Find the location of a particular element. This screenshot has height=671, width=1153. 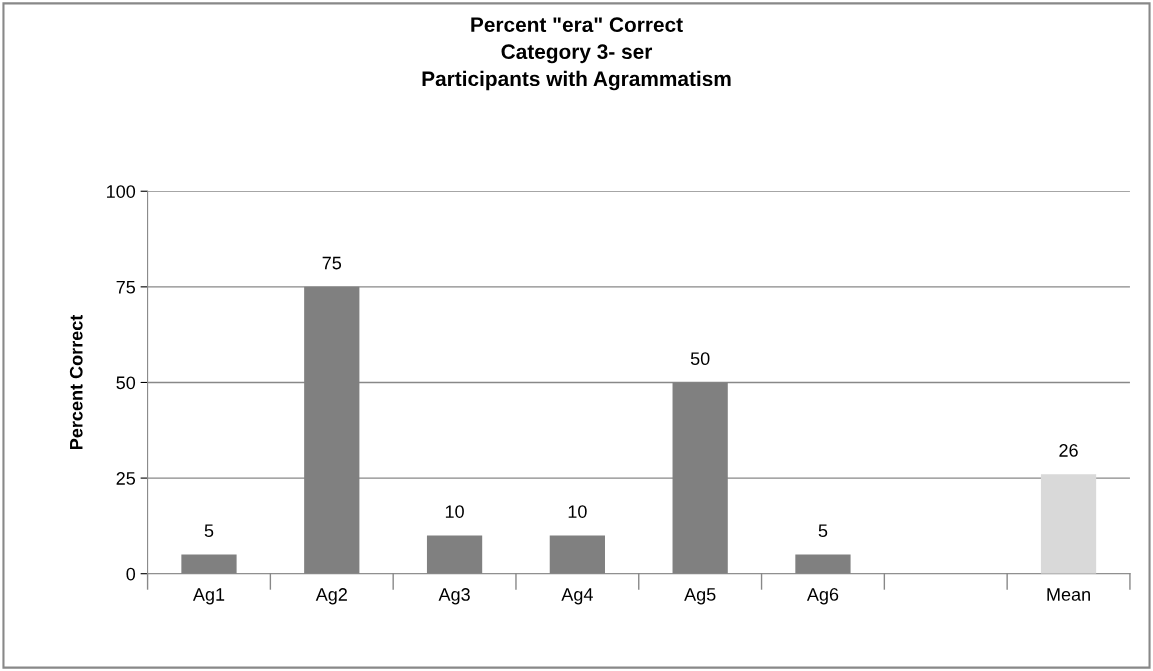

y-tick-label: 25 is located at coordinates (126, 478).